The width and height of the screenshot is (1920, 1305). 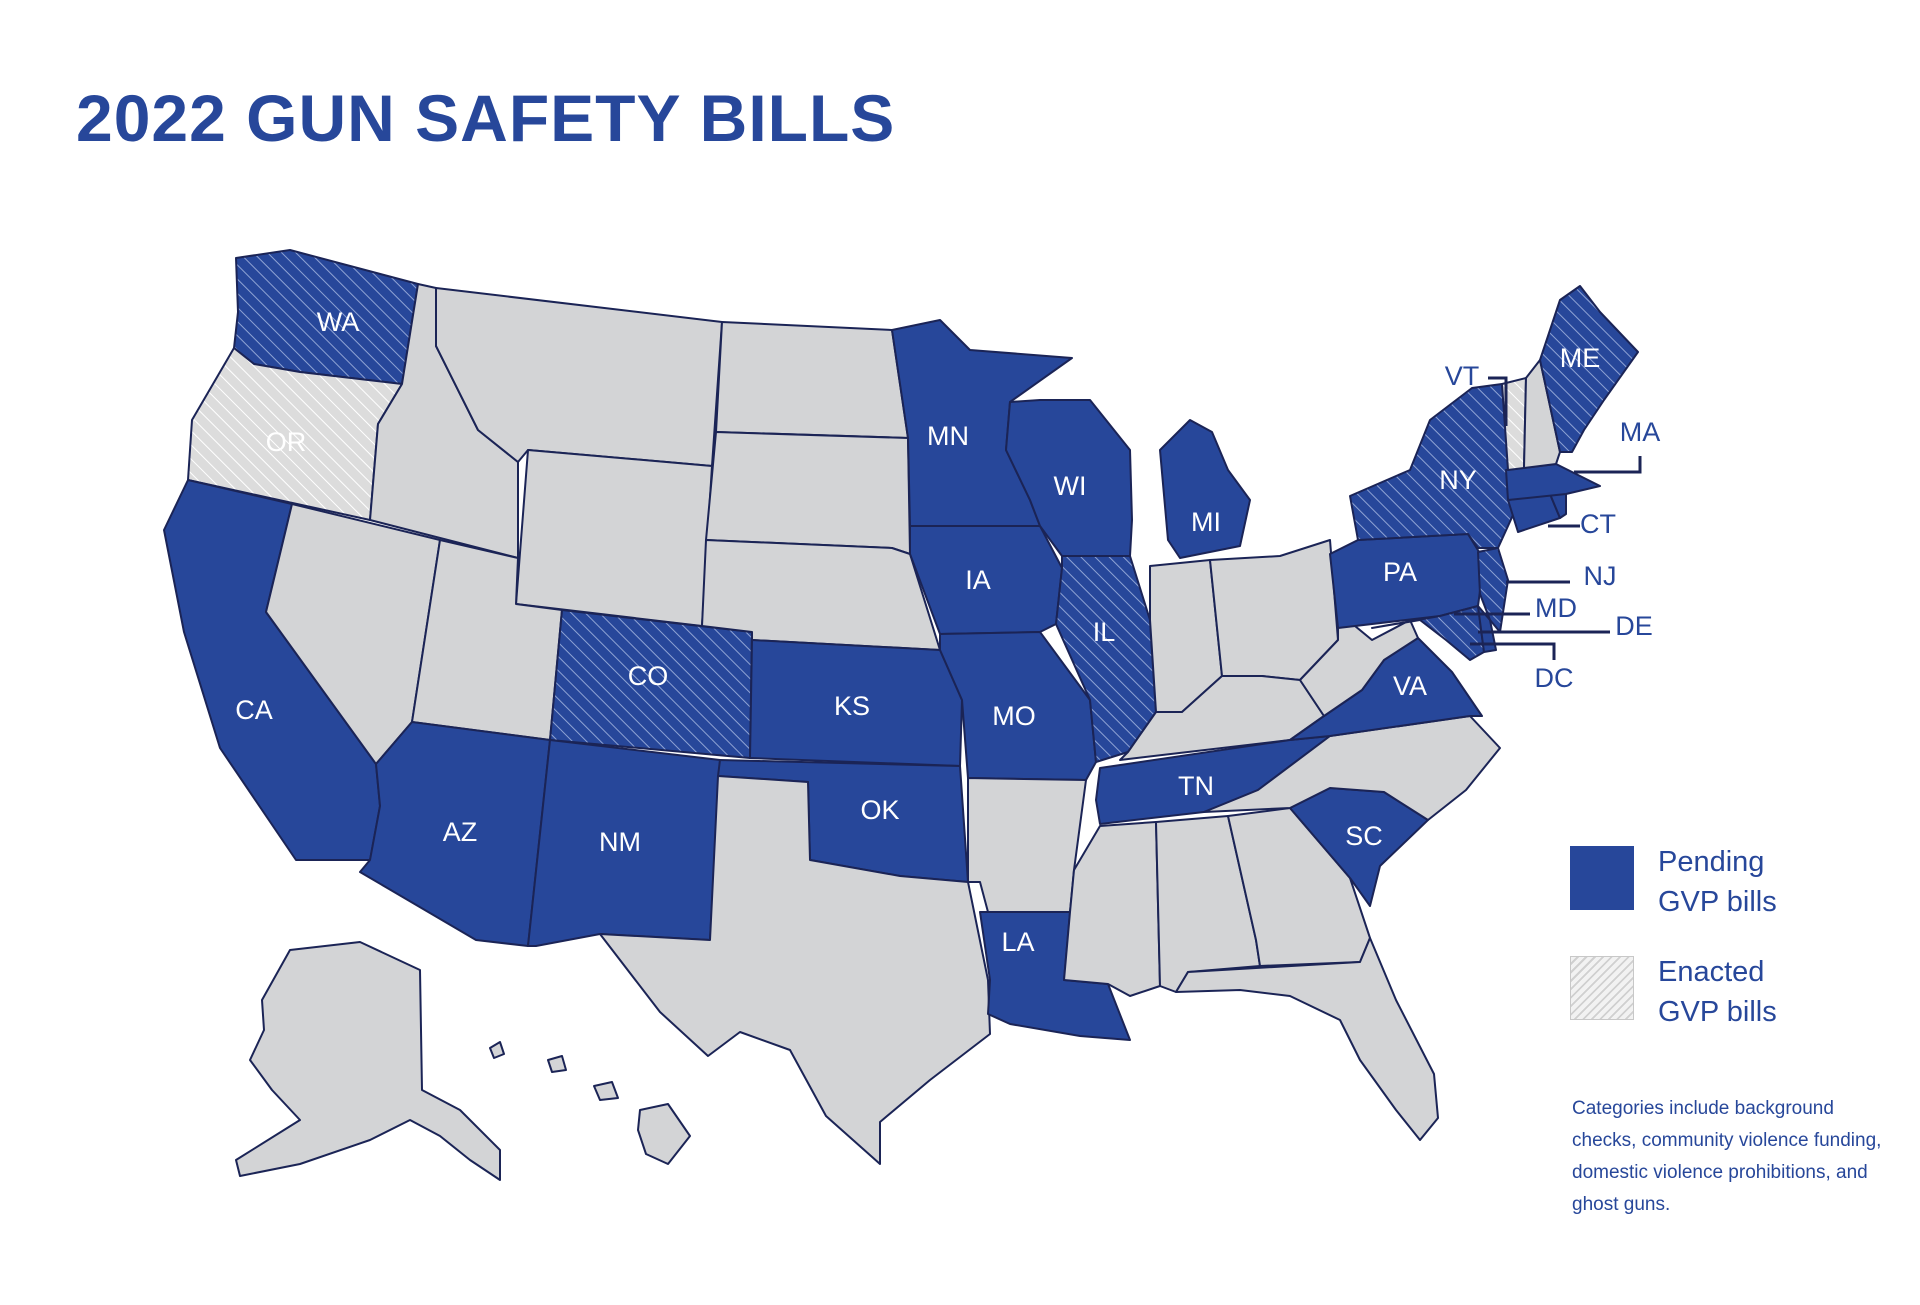 I want to click on state-mi, so click(x=1205, y=489).